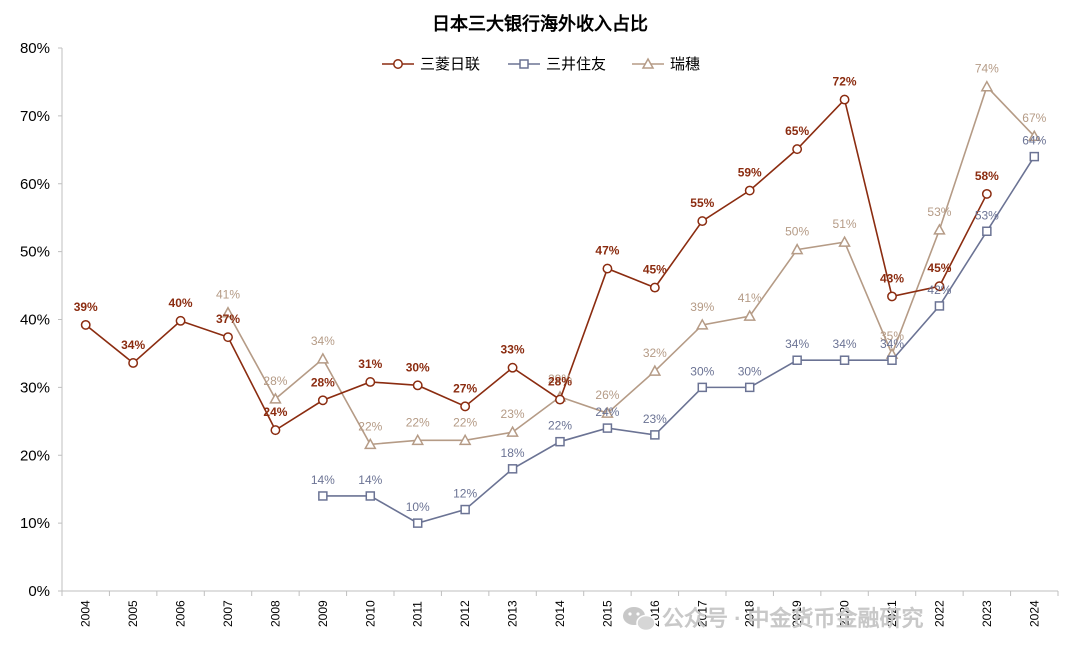 This screenshot has height=662, width=1080. Describe the element at coordinates (892, 613) in the screenshot. I see `x-tick-label: 2021` at that location.